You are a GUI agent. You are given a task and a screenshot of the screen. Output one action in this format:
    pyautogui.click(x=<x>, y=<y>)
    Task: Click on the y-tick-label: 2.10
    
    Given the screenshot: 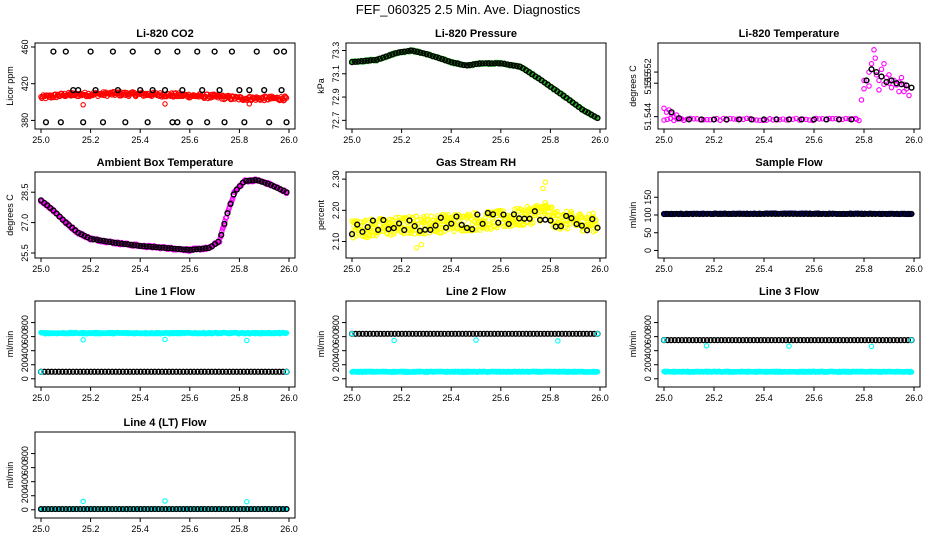 What is the action you would take?
    pyautogui.click(x=336, y=242)
    